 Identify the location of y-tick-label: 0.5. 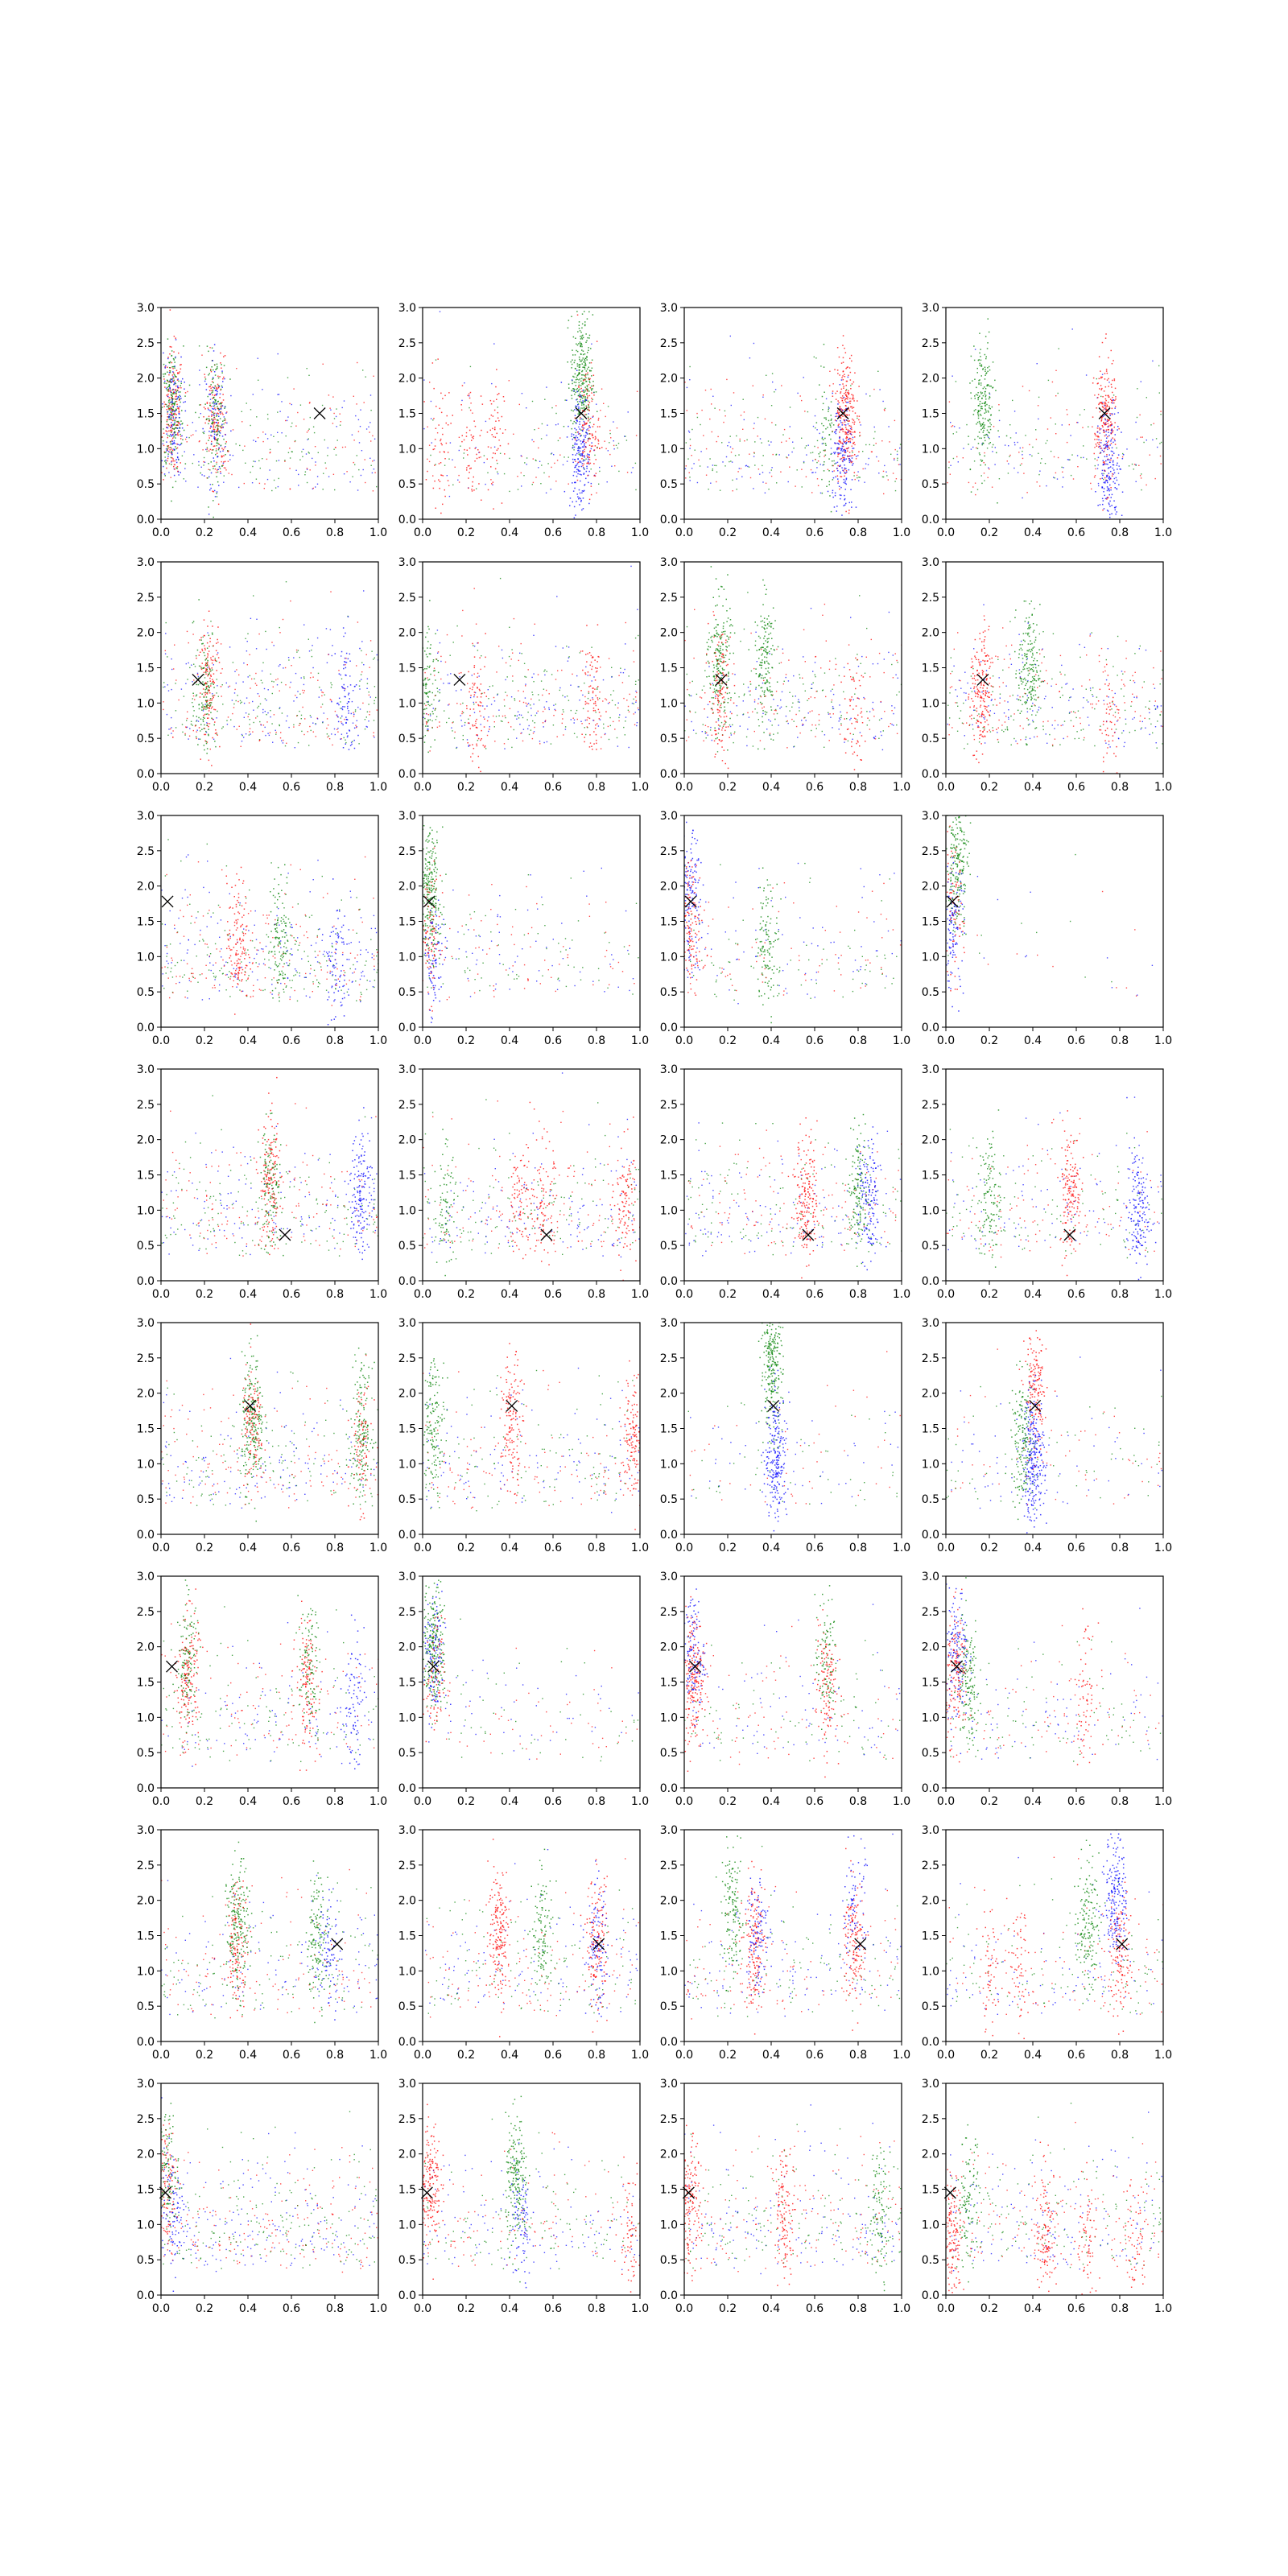
(669, 484).